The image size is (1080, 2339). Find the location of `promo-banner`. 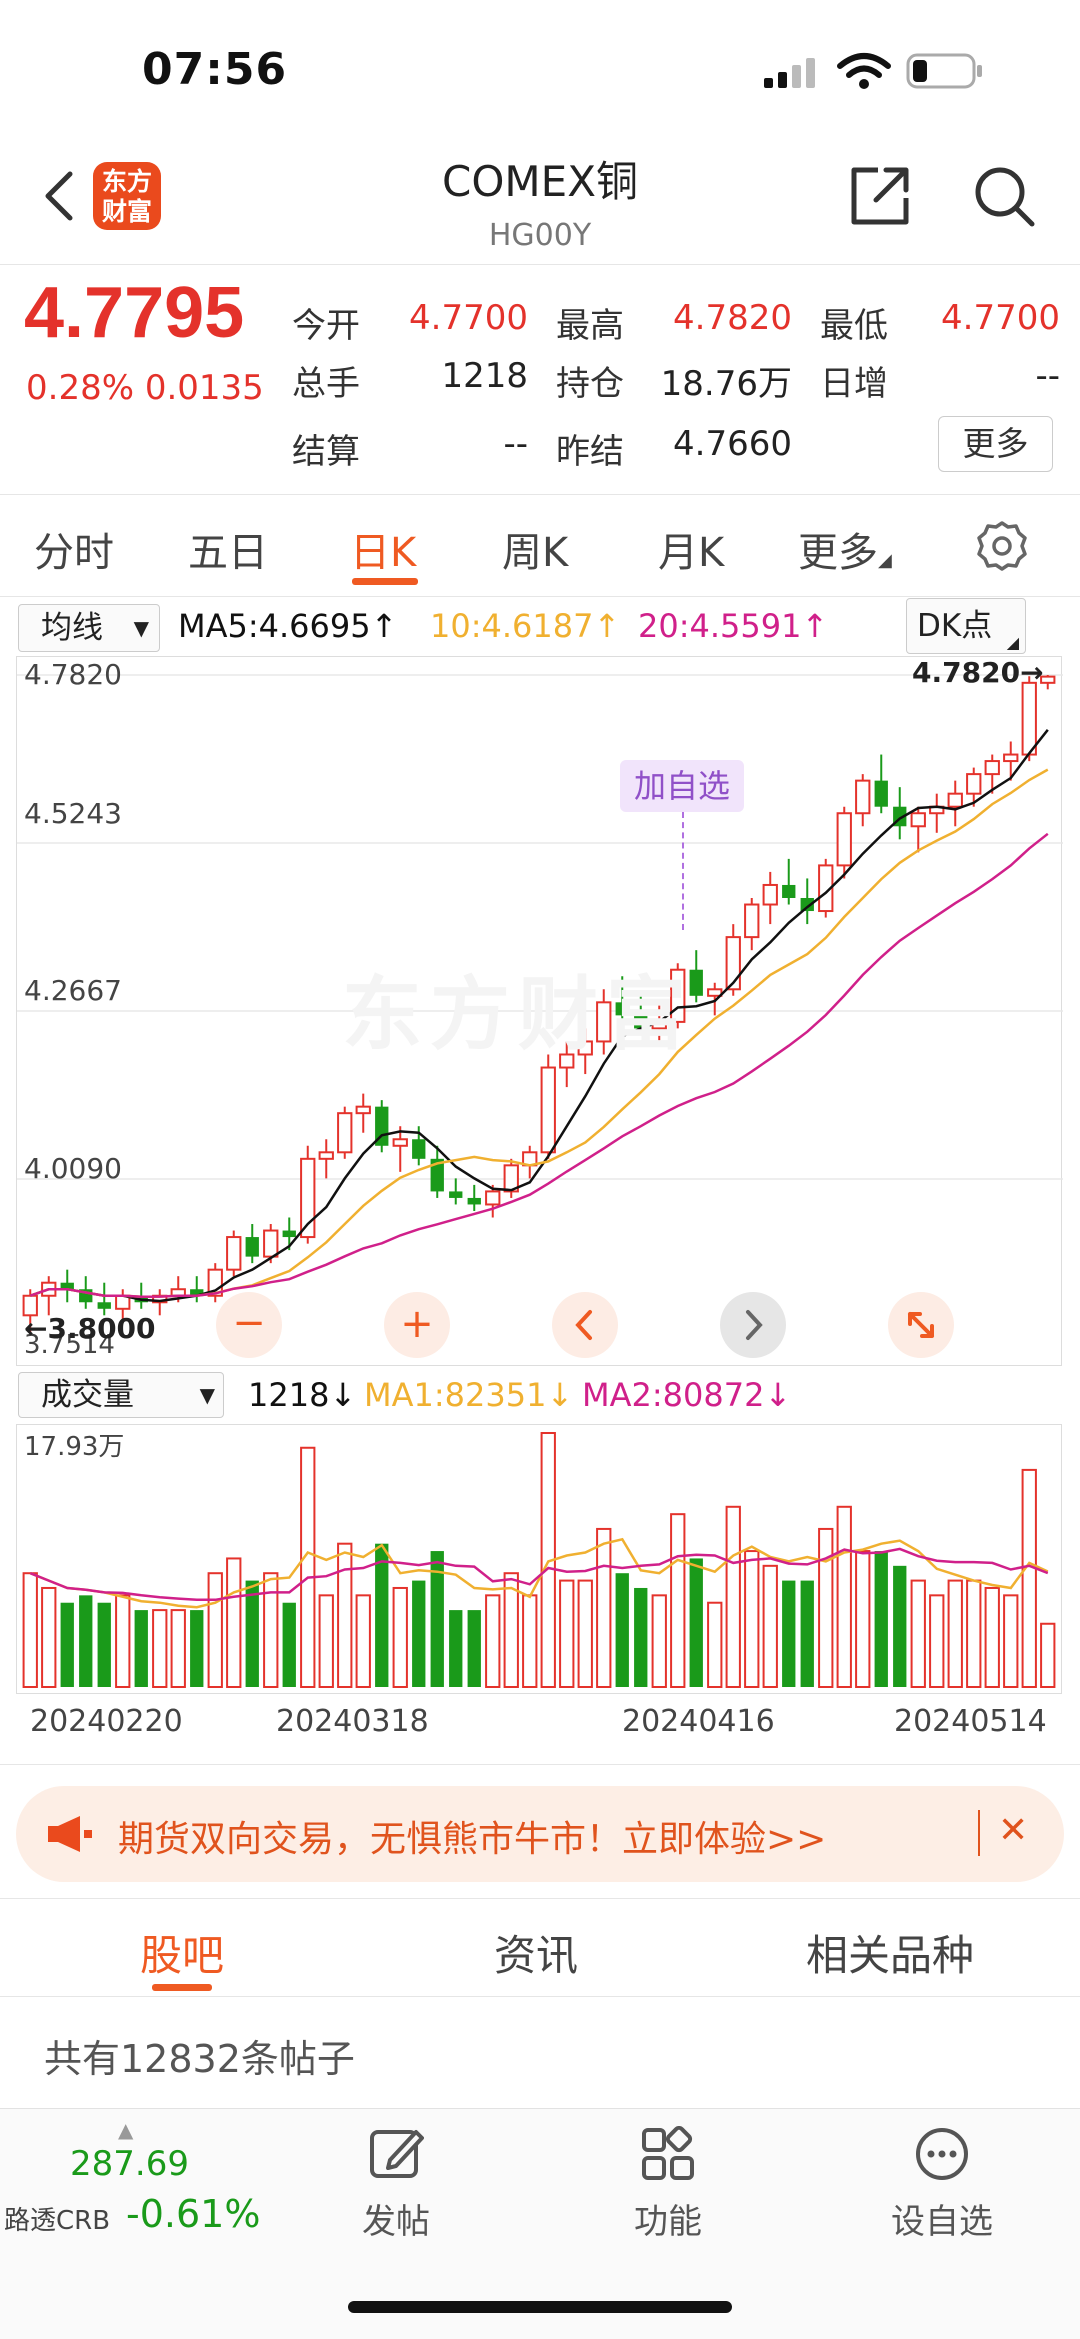

promo-banner is located at coordinates (540, 1834).